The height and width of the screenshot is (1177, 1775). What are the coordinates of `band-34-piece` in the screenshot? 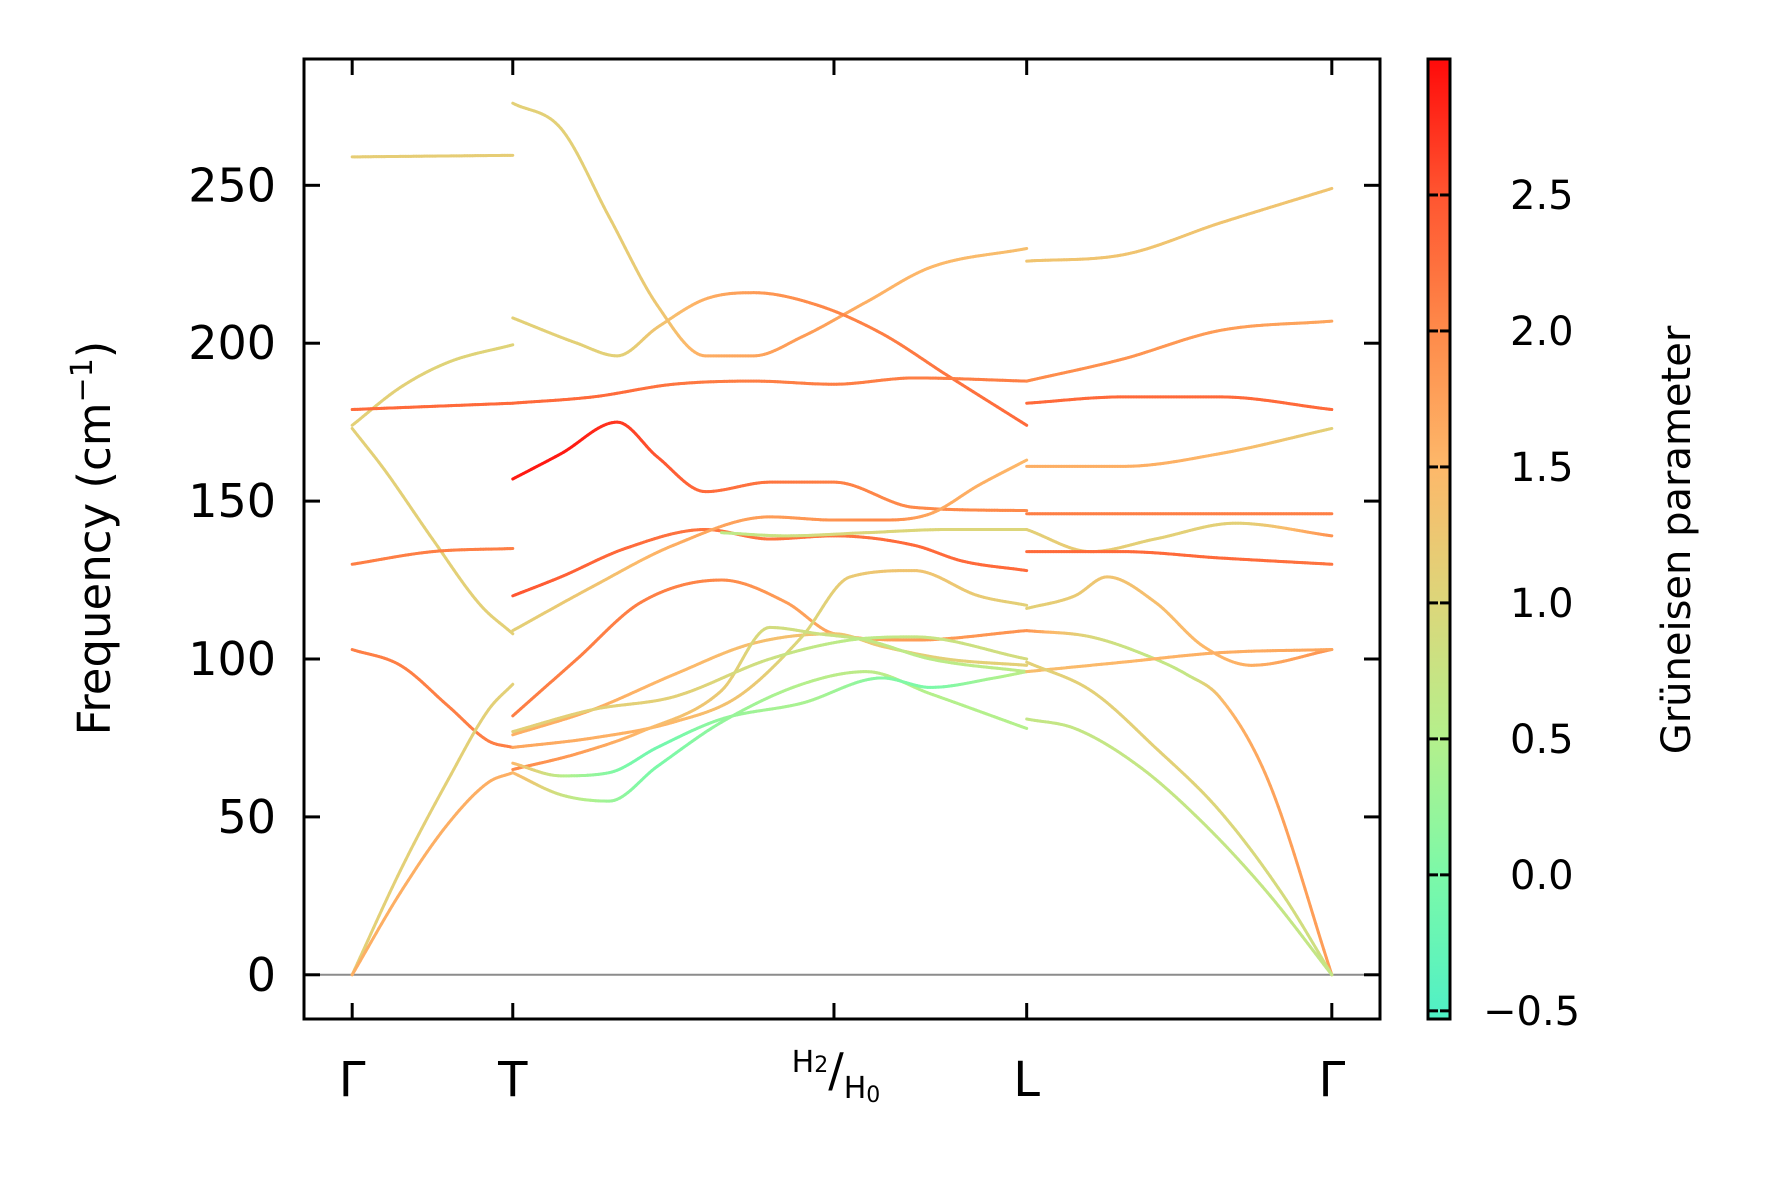 It's located at (1330, 973).